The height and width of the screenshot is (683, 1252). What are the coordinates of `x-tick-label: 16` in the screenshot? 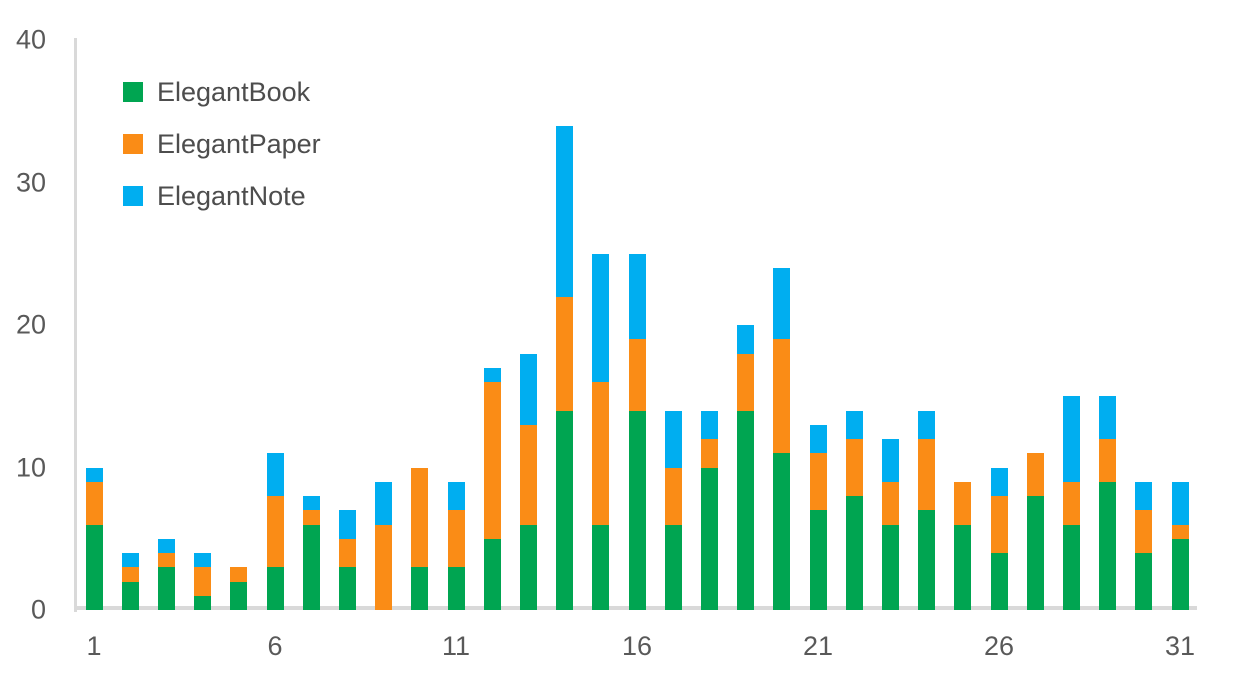 It's located at (637, 646).